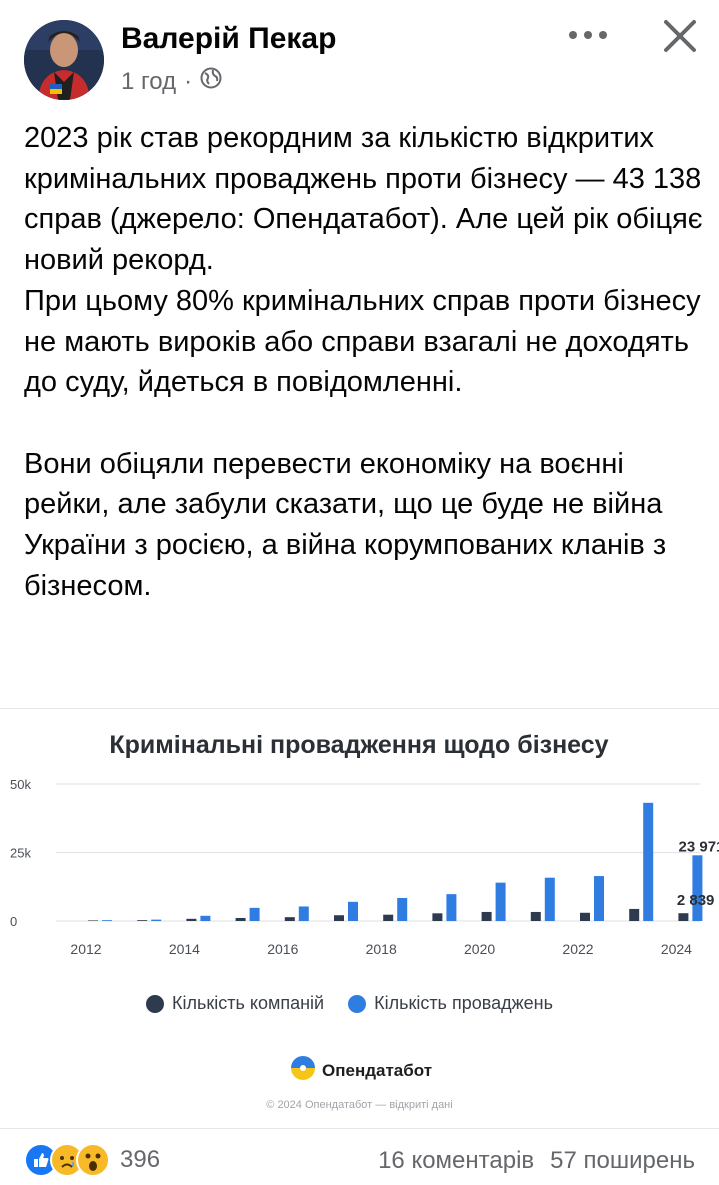 Image resolution: width=719 pixels, height=1185 pixels. I want to click on chart-footer-note: © 2024 Опендатабот — відкриті дані, so click(359, 1105).